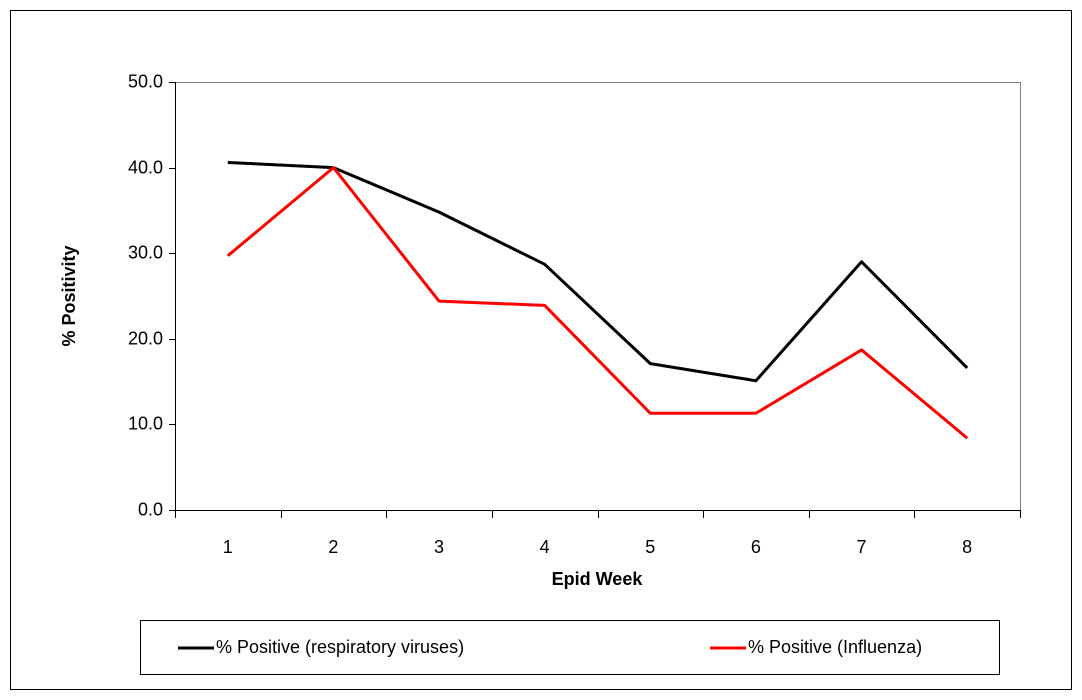 This screenshot has width=1082, height=700. I want to click on x-tick-label: 6, so click(756, 547).